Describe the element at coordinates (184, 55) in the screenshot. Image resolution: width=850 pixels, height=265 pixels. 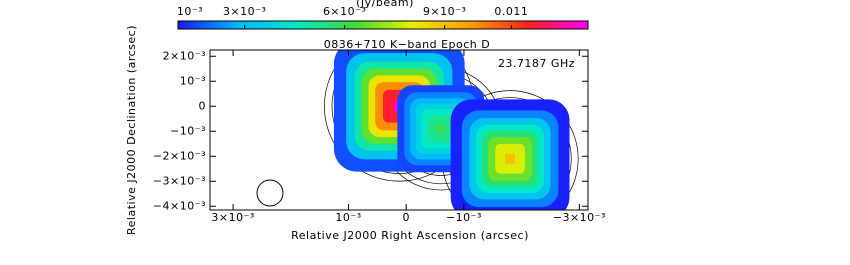
I see `y-tick-label: 2×10⁻³` at that location.